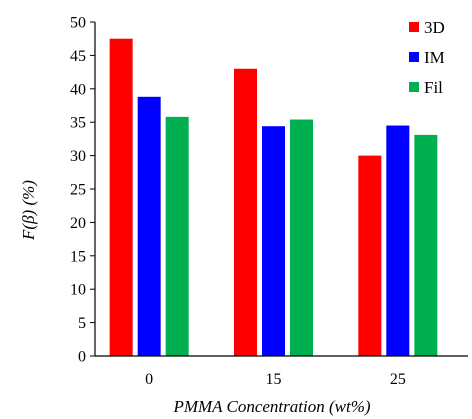  Describe the element at coordinates (414, 27) in the screenshot. I see `legend-swatch-3d` at that location.